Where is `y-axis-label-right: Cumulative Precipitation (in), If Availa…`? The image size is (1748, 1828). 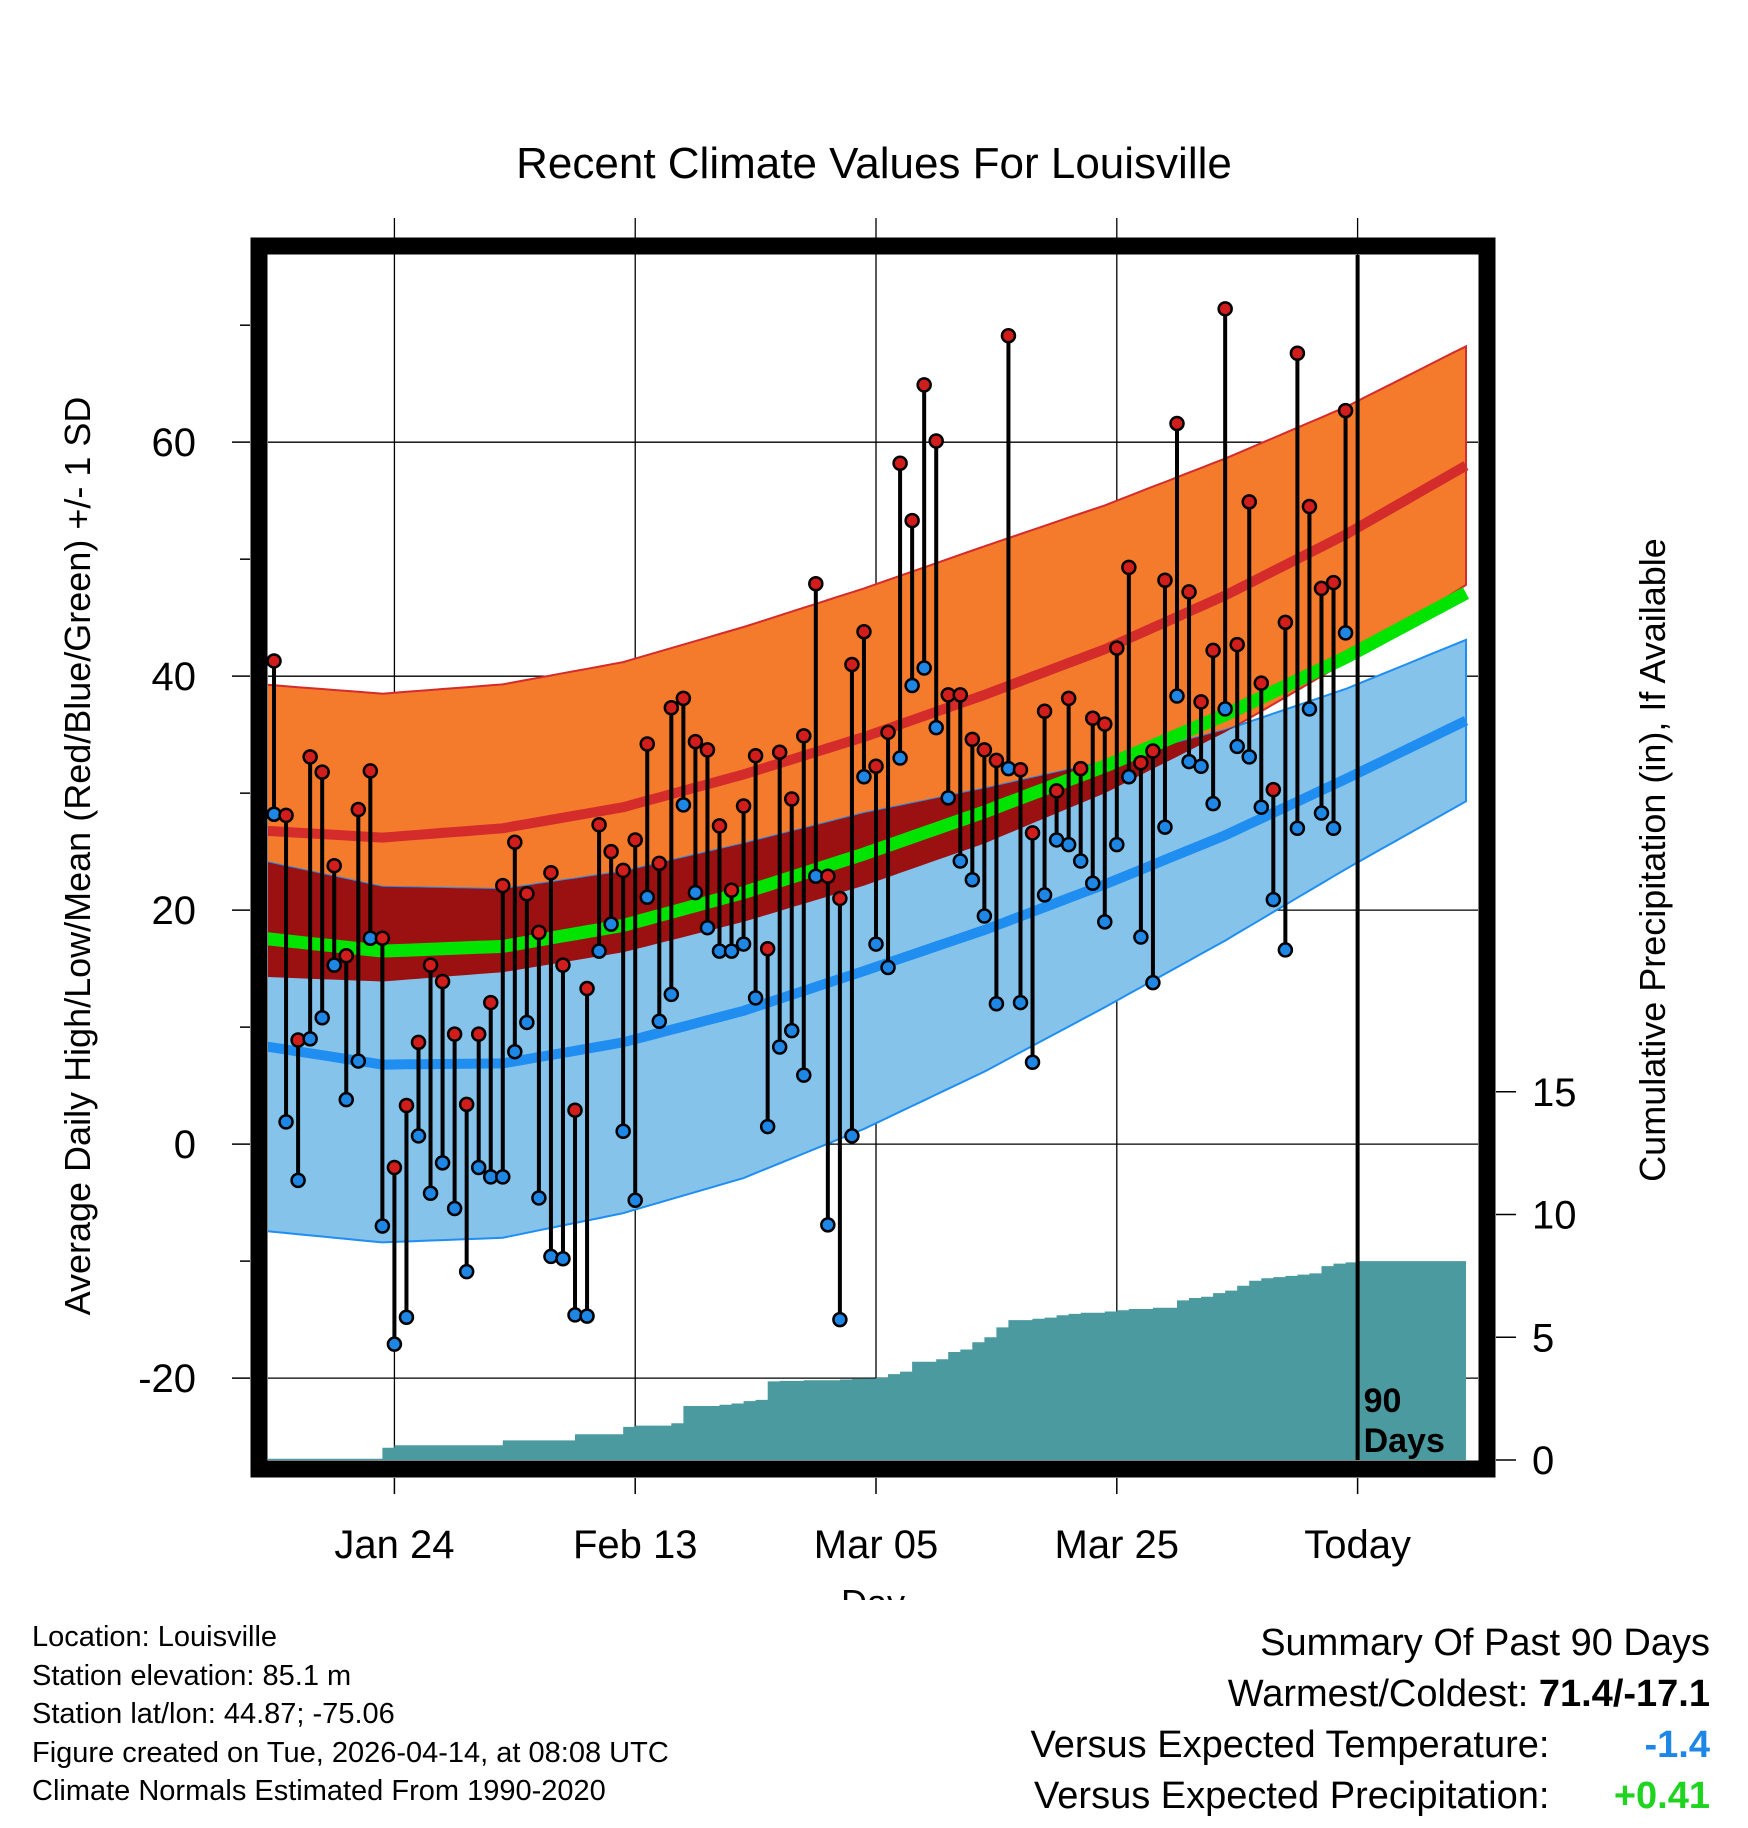
y-axis-label-right: Cumulative Precipitation (in), If Availa… is located at coordinates (1652, 860).